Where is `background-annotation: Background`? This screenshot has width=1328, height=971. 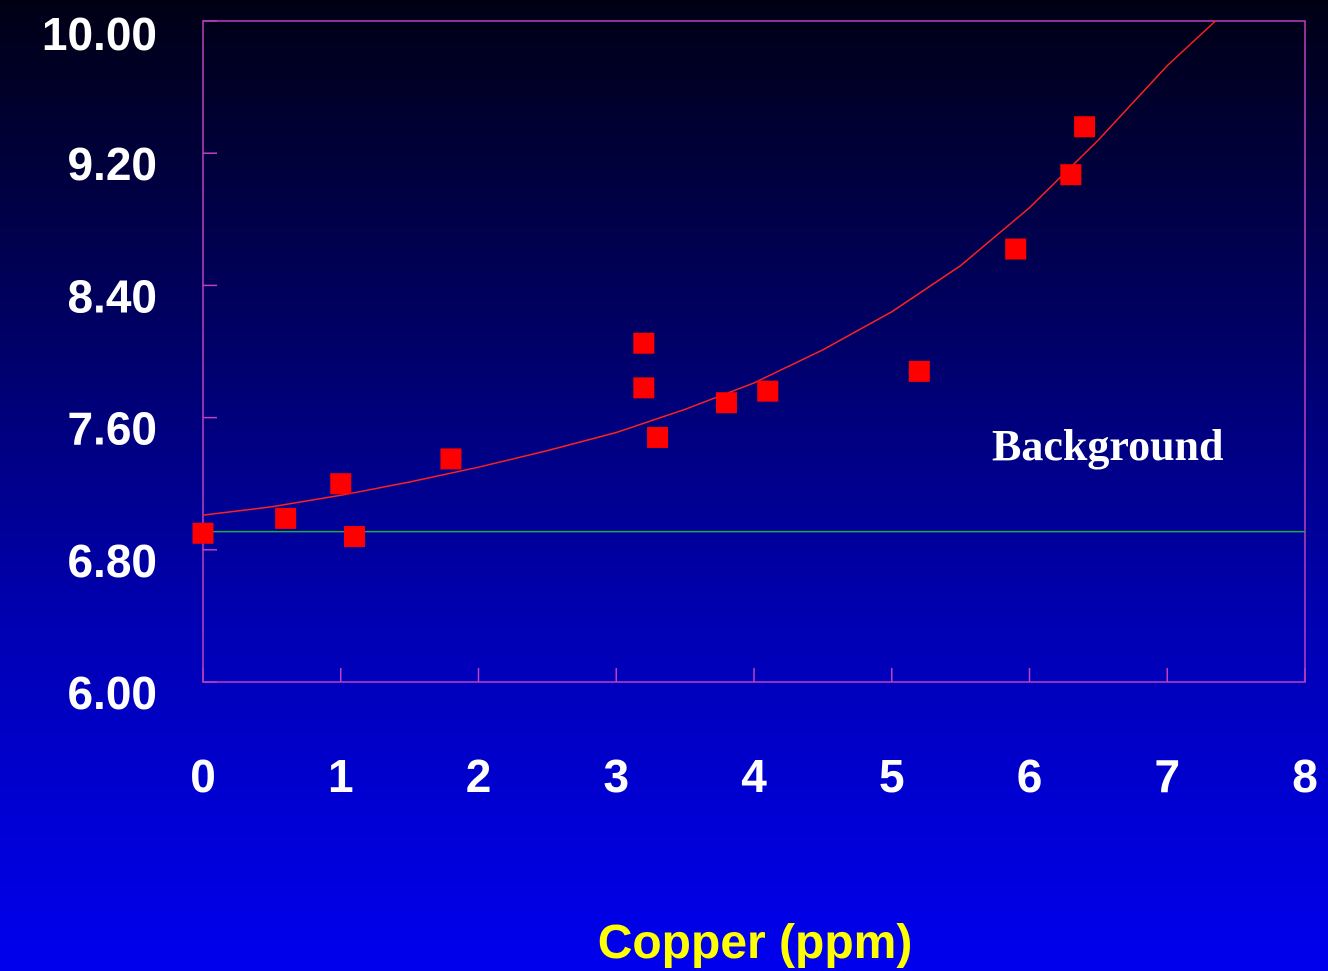
background-annotation: Background is located at coordinates (1108, 445).